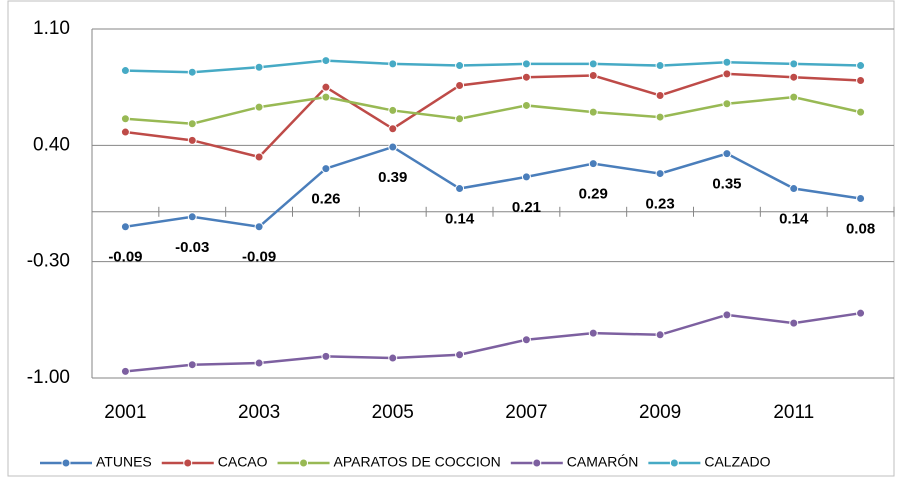  I want to click on data-label: 0.23, so click(659, 204).